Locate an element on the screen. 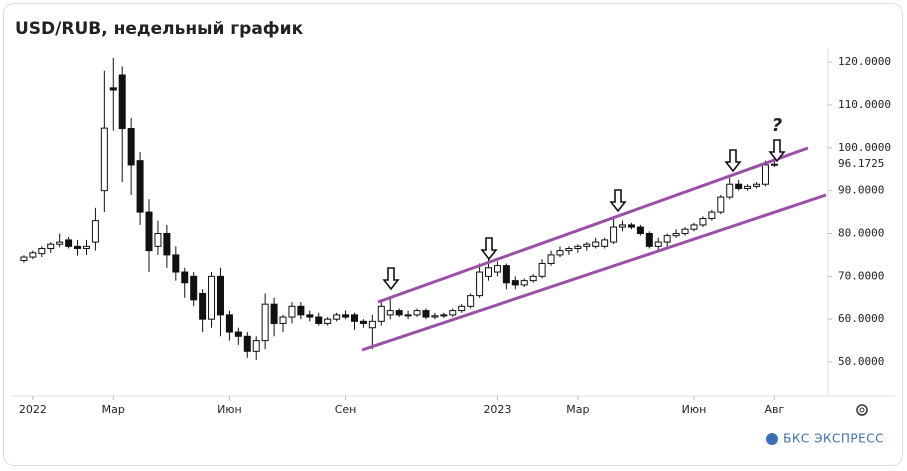  annotation: ? is located at coordinates (777, 125).